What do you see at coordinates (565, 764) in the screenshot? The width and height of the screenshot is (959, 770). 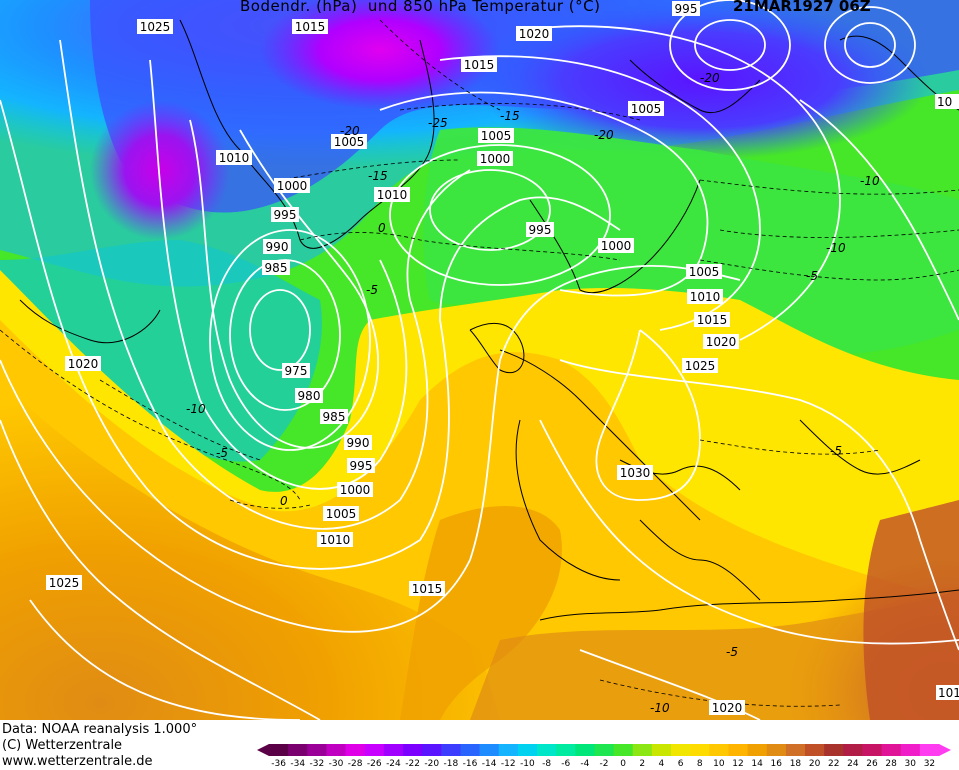 I see `colorbar-tick-label: -6` at bounding box center [565, 764].